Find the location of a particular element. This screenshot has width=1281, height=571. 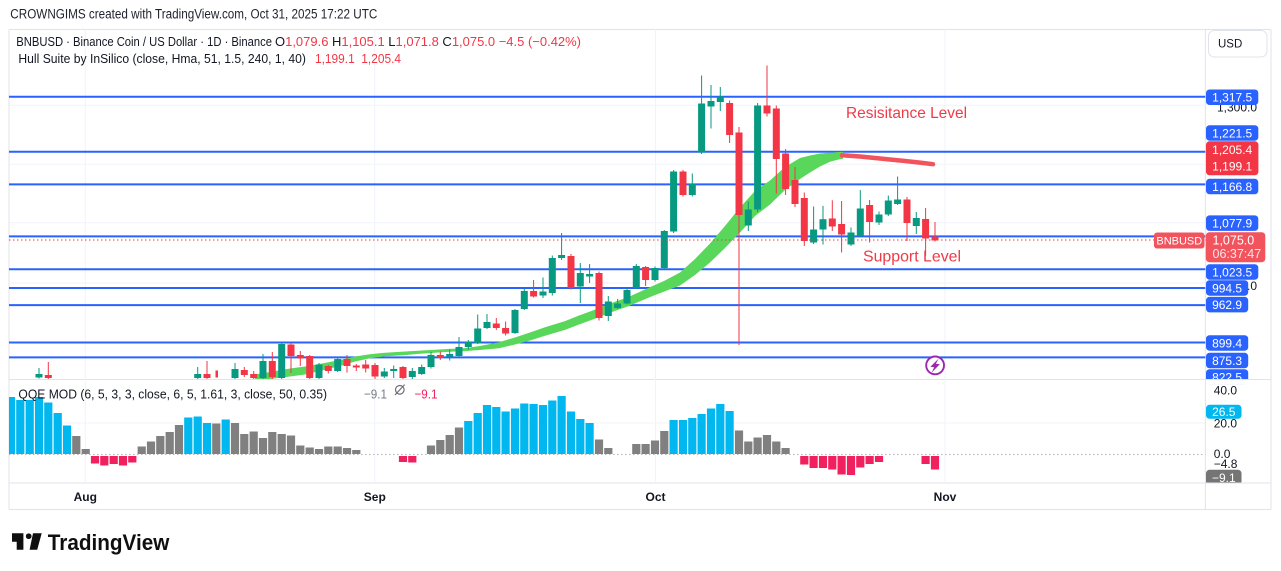

svg-text: 1,075.0 is located at coordinates (1234, 241).